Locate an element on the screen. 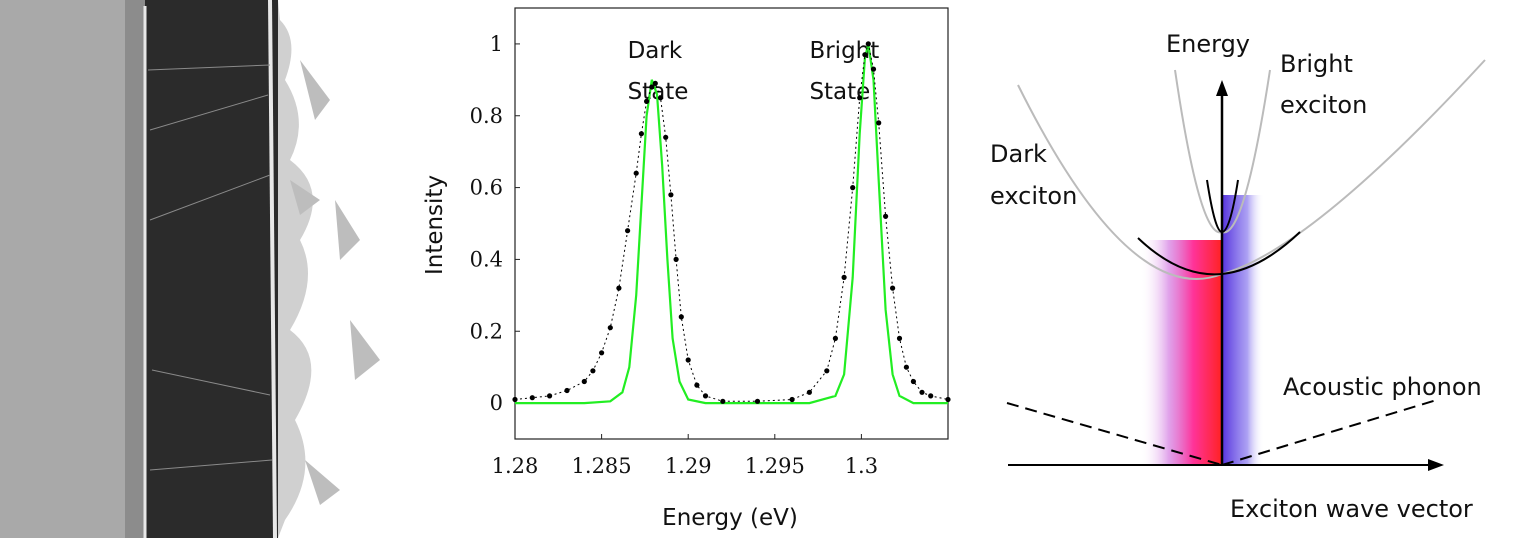  x-tick-label: 1.295 is located at coordinates (775, 466).